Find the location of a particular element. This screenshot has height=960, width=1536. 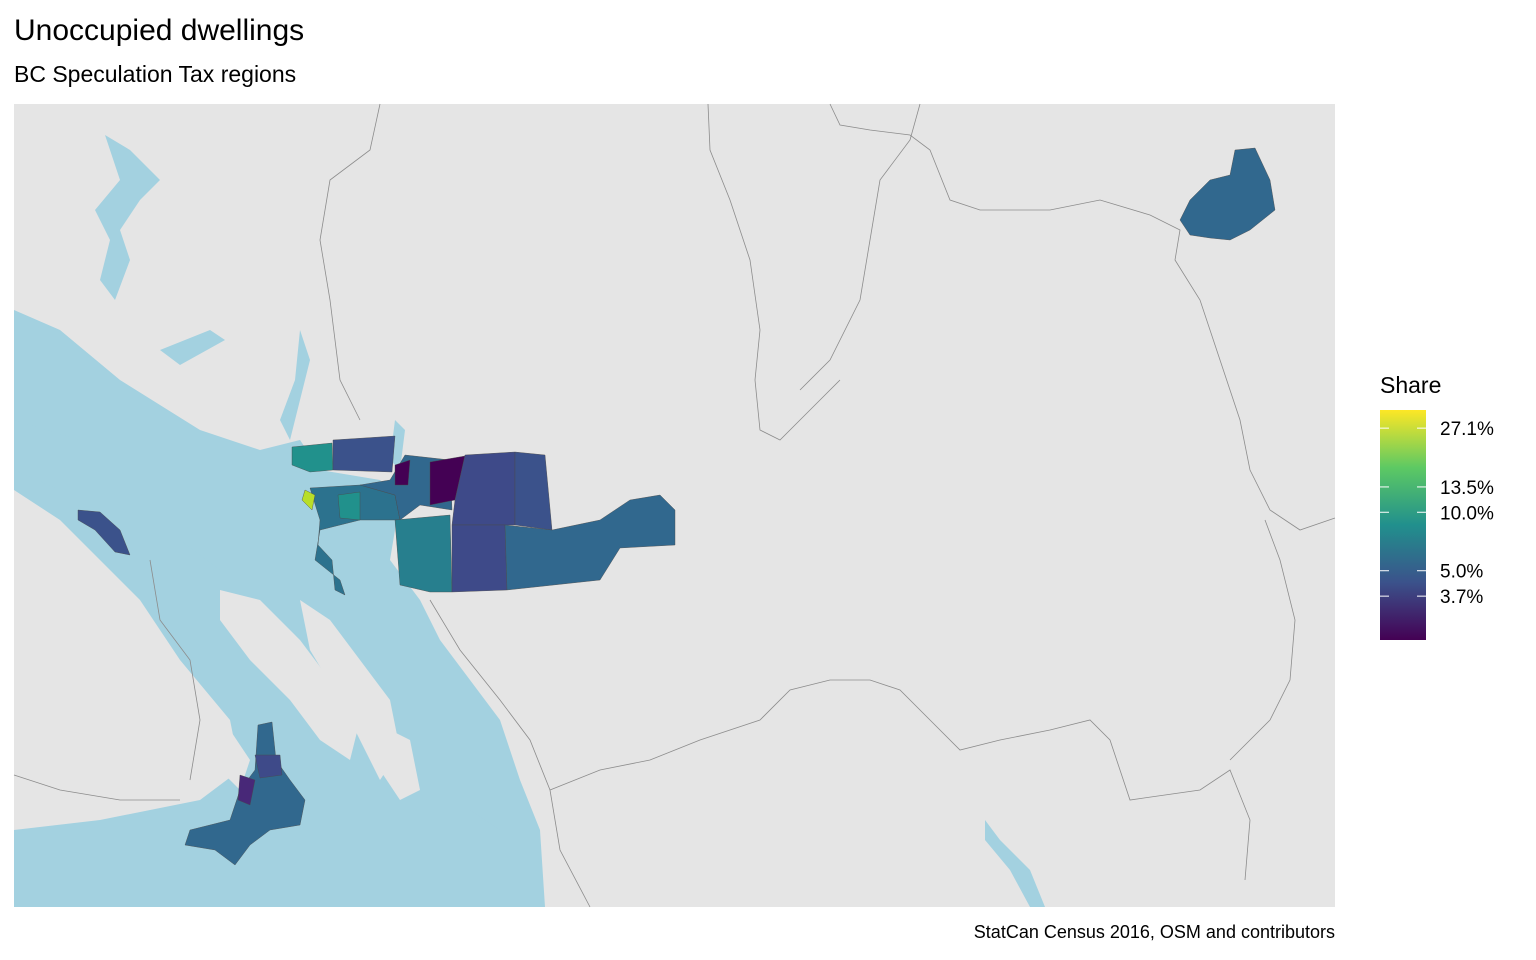

colorbar is located at coordinates (1403, 525).